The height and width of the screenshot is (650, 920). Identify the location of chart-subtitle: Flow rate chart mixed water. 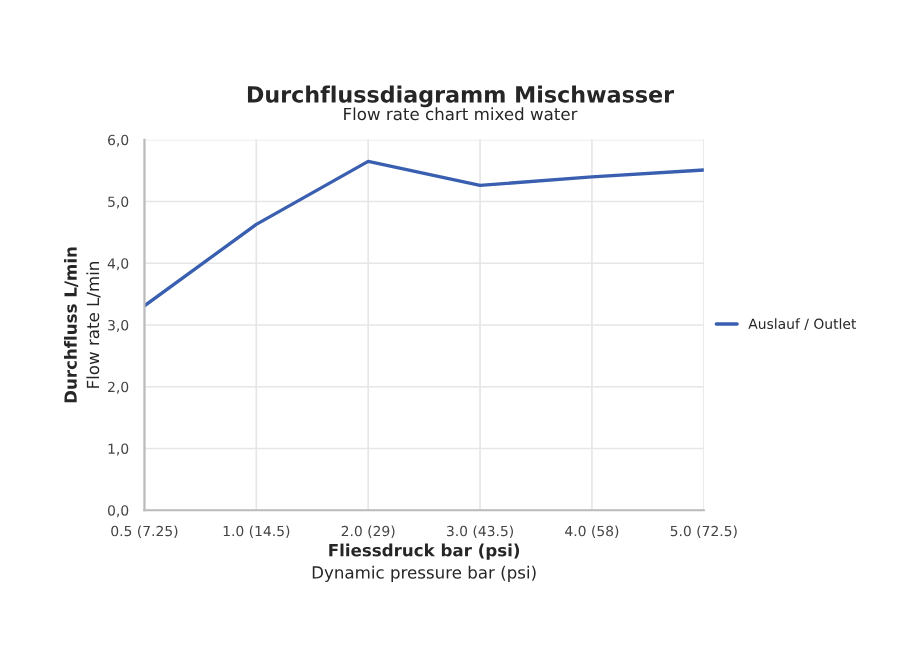
(461, 114).